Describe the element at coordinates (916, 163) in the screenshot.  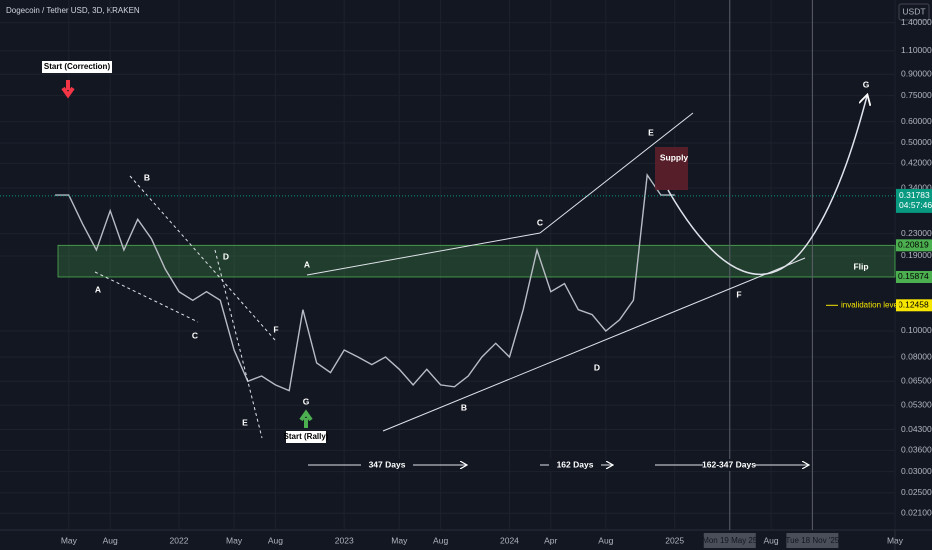
I see `y-tick-label: 0.42000` at that location.